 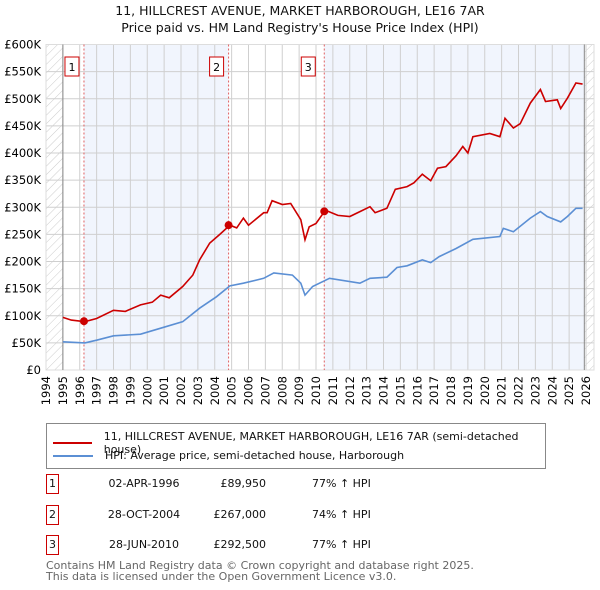 What do you see at coordinates (341, 514) in the screenshot?
I see `sale-hpi: 74% ↑ HPI` at bounding box center [341, 514].